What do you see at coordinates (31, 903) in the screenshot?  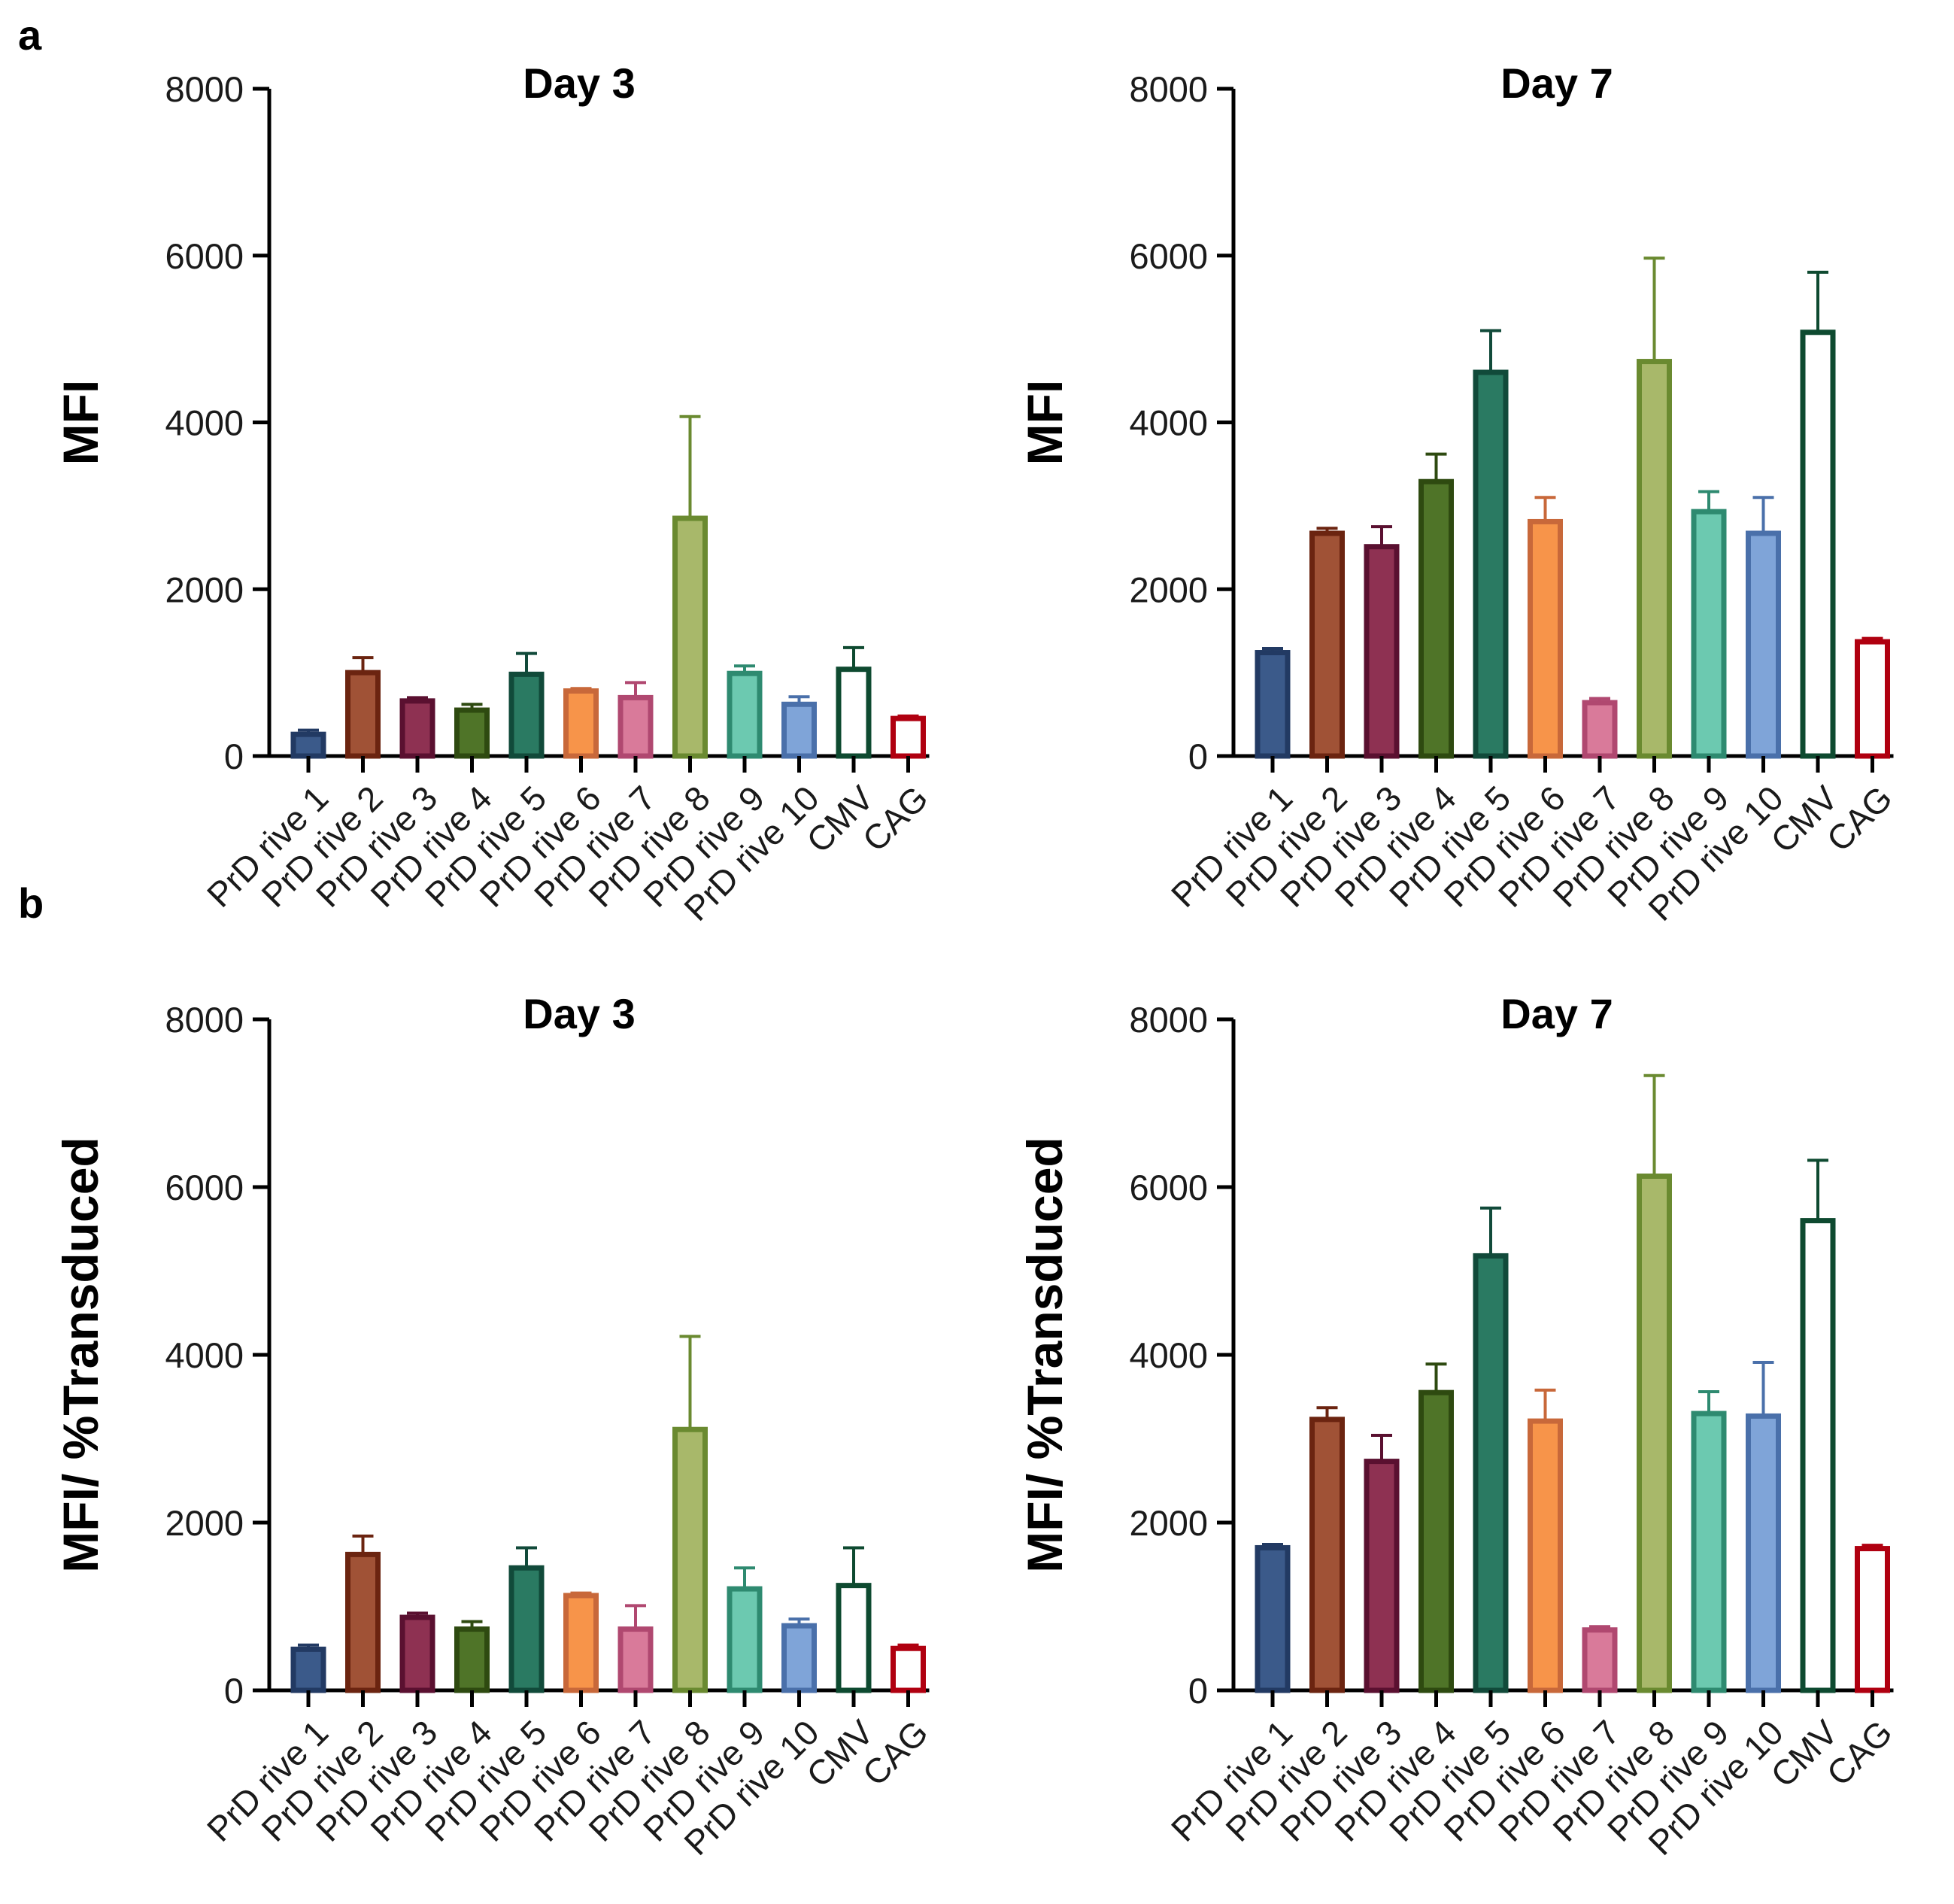 I see `panel-label-b: b` at bounding box center [31, 903].